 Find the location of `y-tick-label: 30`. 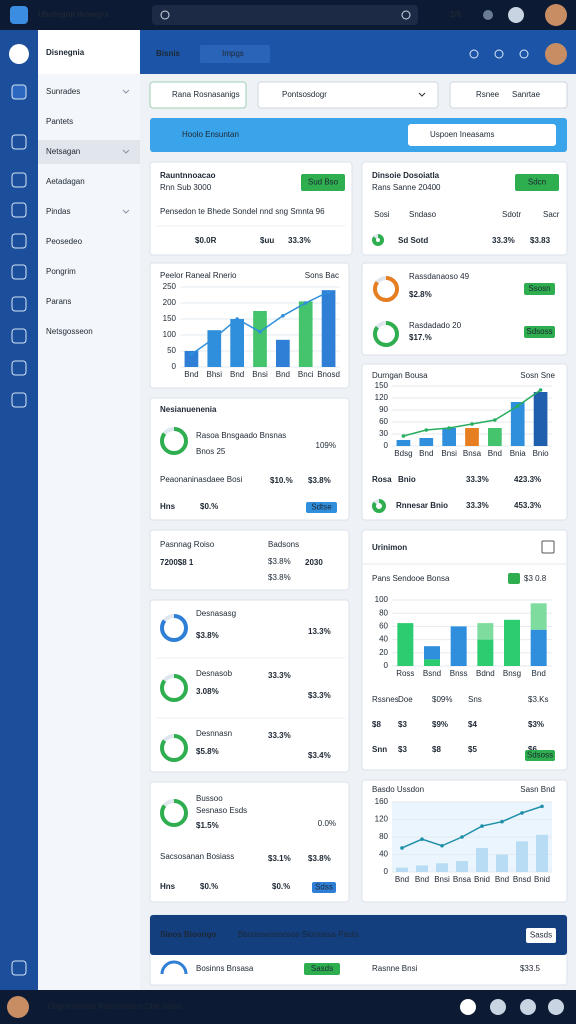

y-tick-label: 30 is located at coordinates (383, 433).